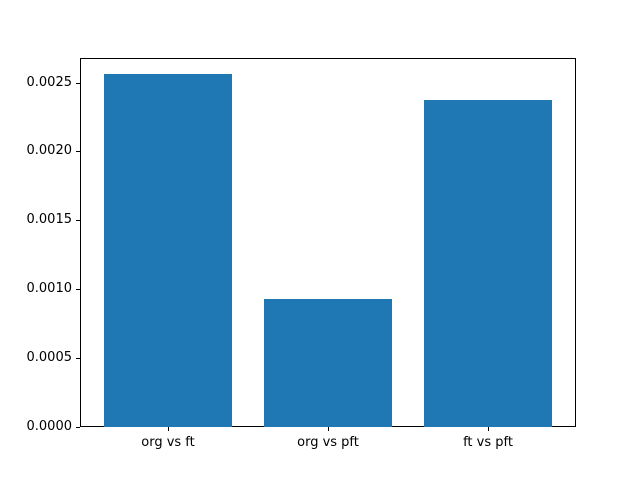 The width and height of the screenshot is (640, 480). Describe the element at coordinates (49, 219) in the screenshot. I see `y-tick-label: 0.0015` at that location.